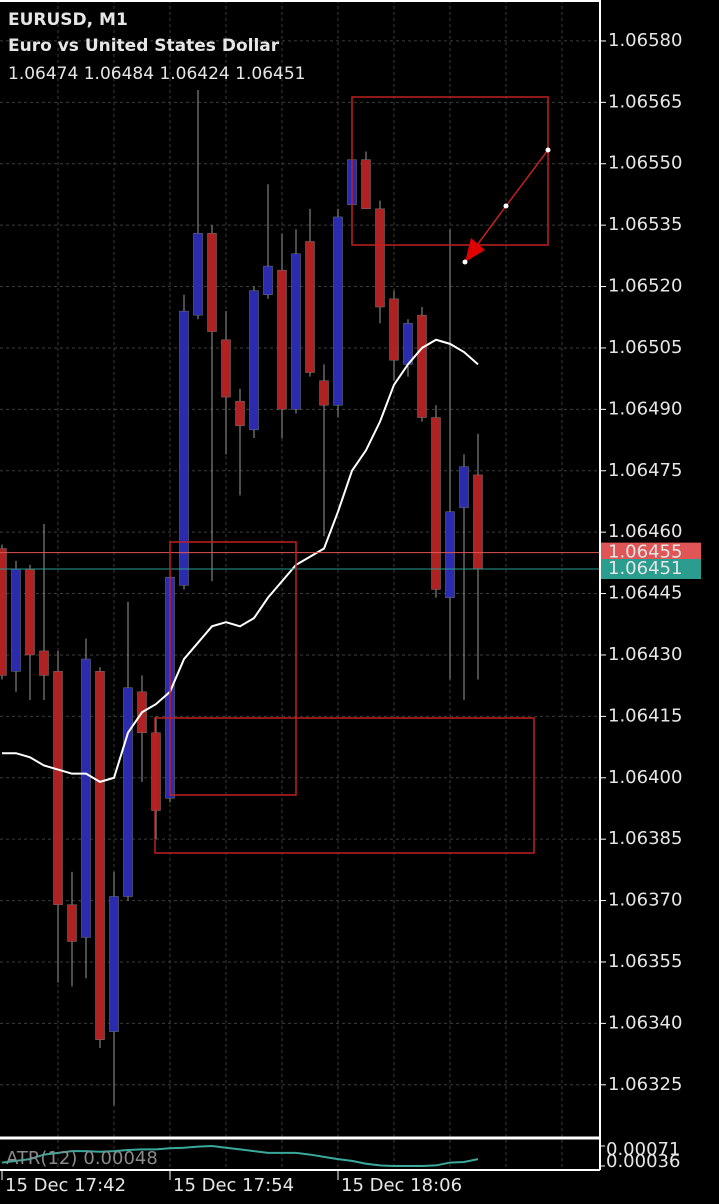  I want to click on y-tick-label: 1.06400, so click(645, 777).